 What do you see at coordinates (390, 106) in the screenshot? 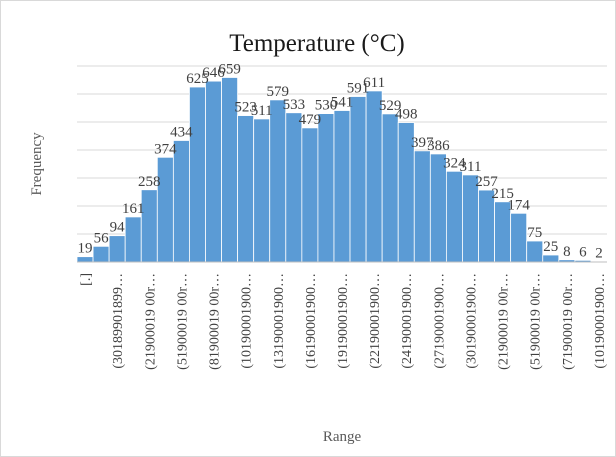
I see `data-label: 529` at bounding box center [390, 106].